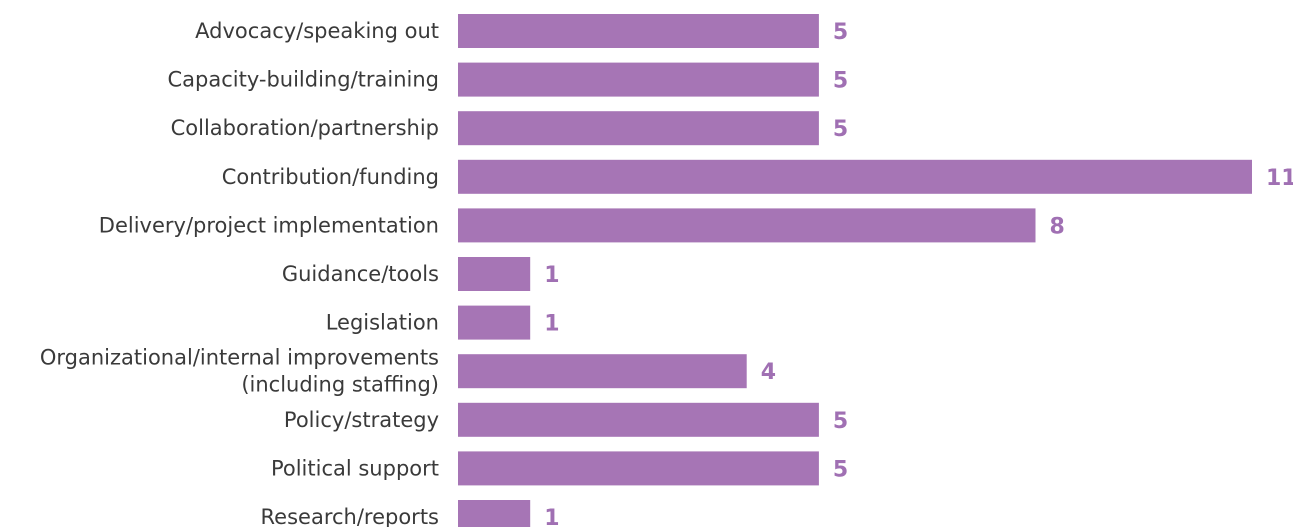 The height and width of the screenshot is (527, 1293). What do you see at coordinates (330, 177) in the screenshot?
I see `category-label: Contribution/funding` at bounding box center [330, 177].